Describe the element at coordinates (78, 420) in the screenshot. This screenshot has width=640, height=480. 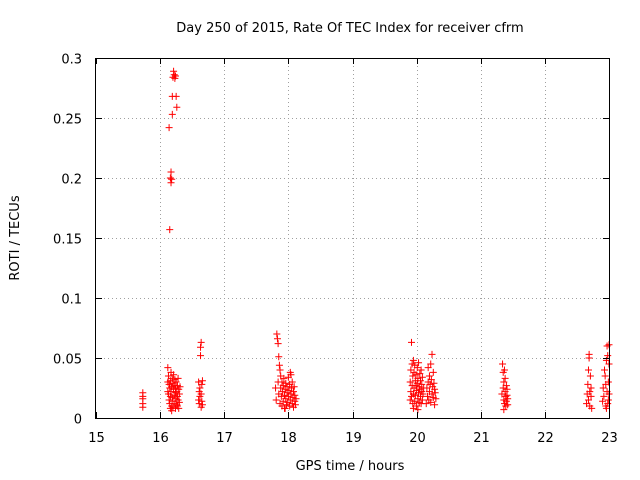
I see `y-tick-label: 0` at that location.